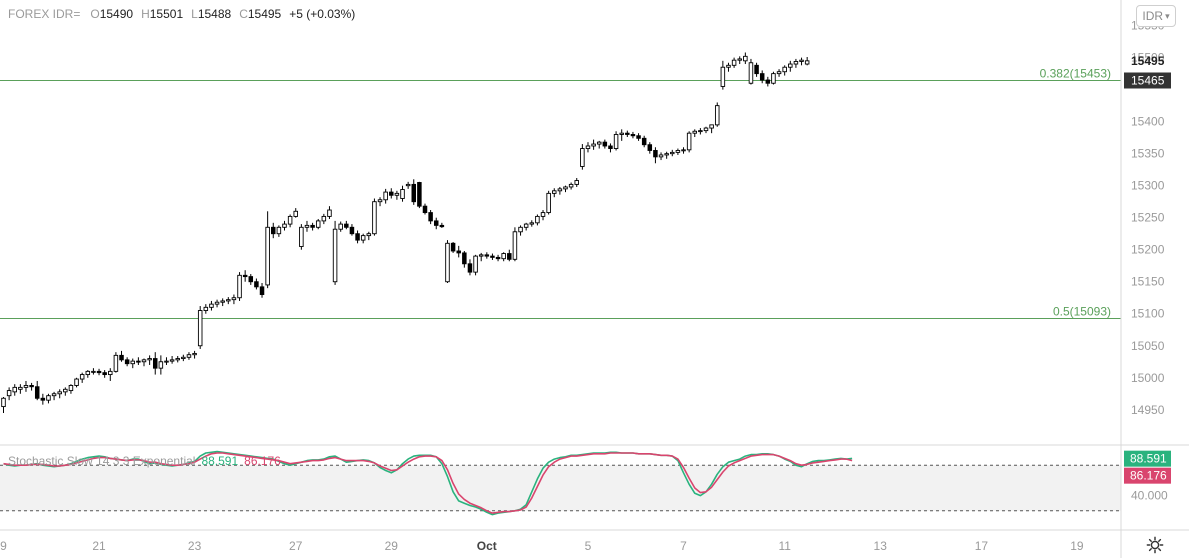  What do you see at coordinates (428, 483) in the screenshot?
I see `stochastic-d-line` at bounding box center [428, 483].